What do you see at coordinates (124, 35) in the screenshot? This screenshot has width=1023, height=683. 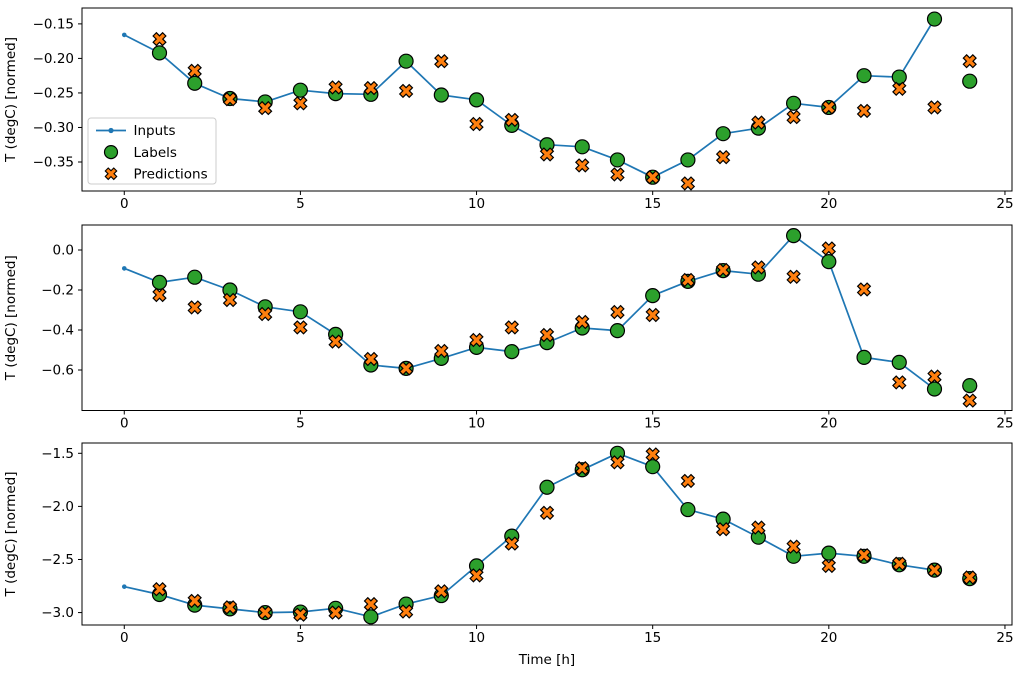 I see `input-point` at bounding box center [124, 35].